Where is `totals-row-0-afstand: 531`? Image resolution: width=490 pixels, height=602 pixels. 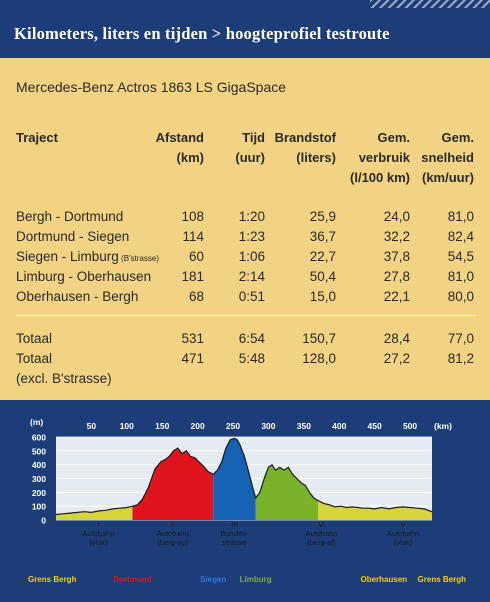
totals-row-0-afstand: 531 is located at coordinates (192, 338).